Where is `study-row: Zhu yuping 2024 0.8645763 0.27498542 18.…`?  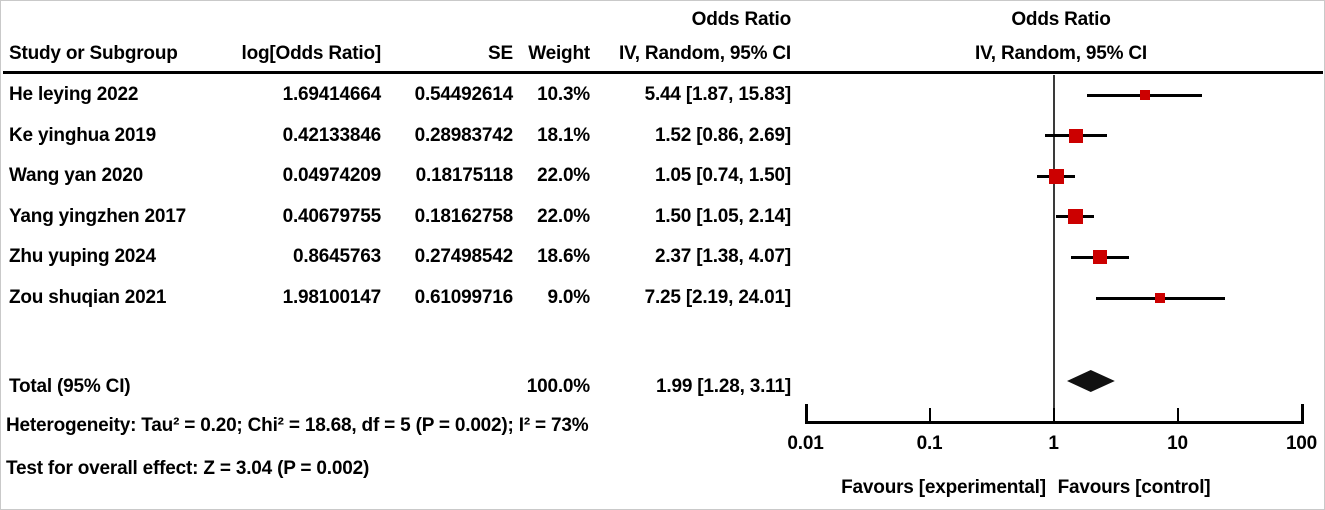
study-row: Zhu yuping 2024 0.8645763 0.27498542 18.… is located at coordinates (401, 257).